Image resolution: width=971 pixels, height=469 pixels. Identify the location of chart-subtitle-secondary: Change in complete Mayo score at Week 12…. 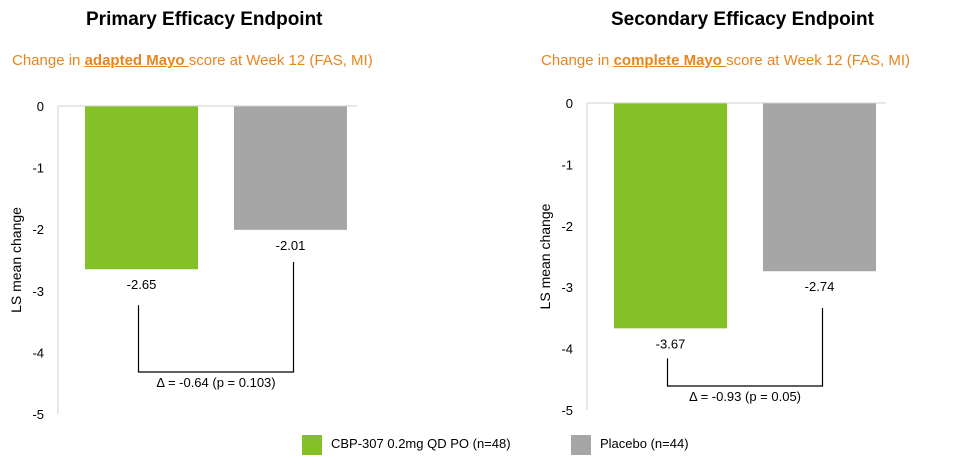
(725, 60).